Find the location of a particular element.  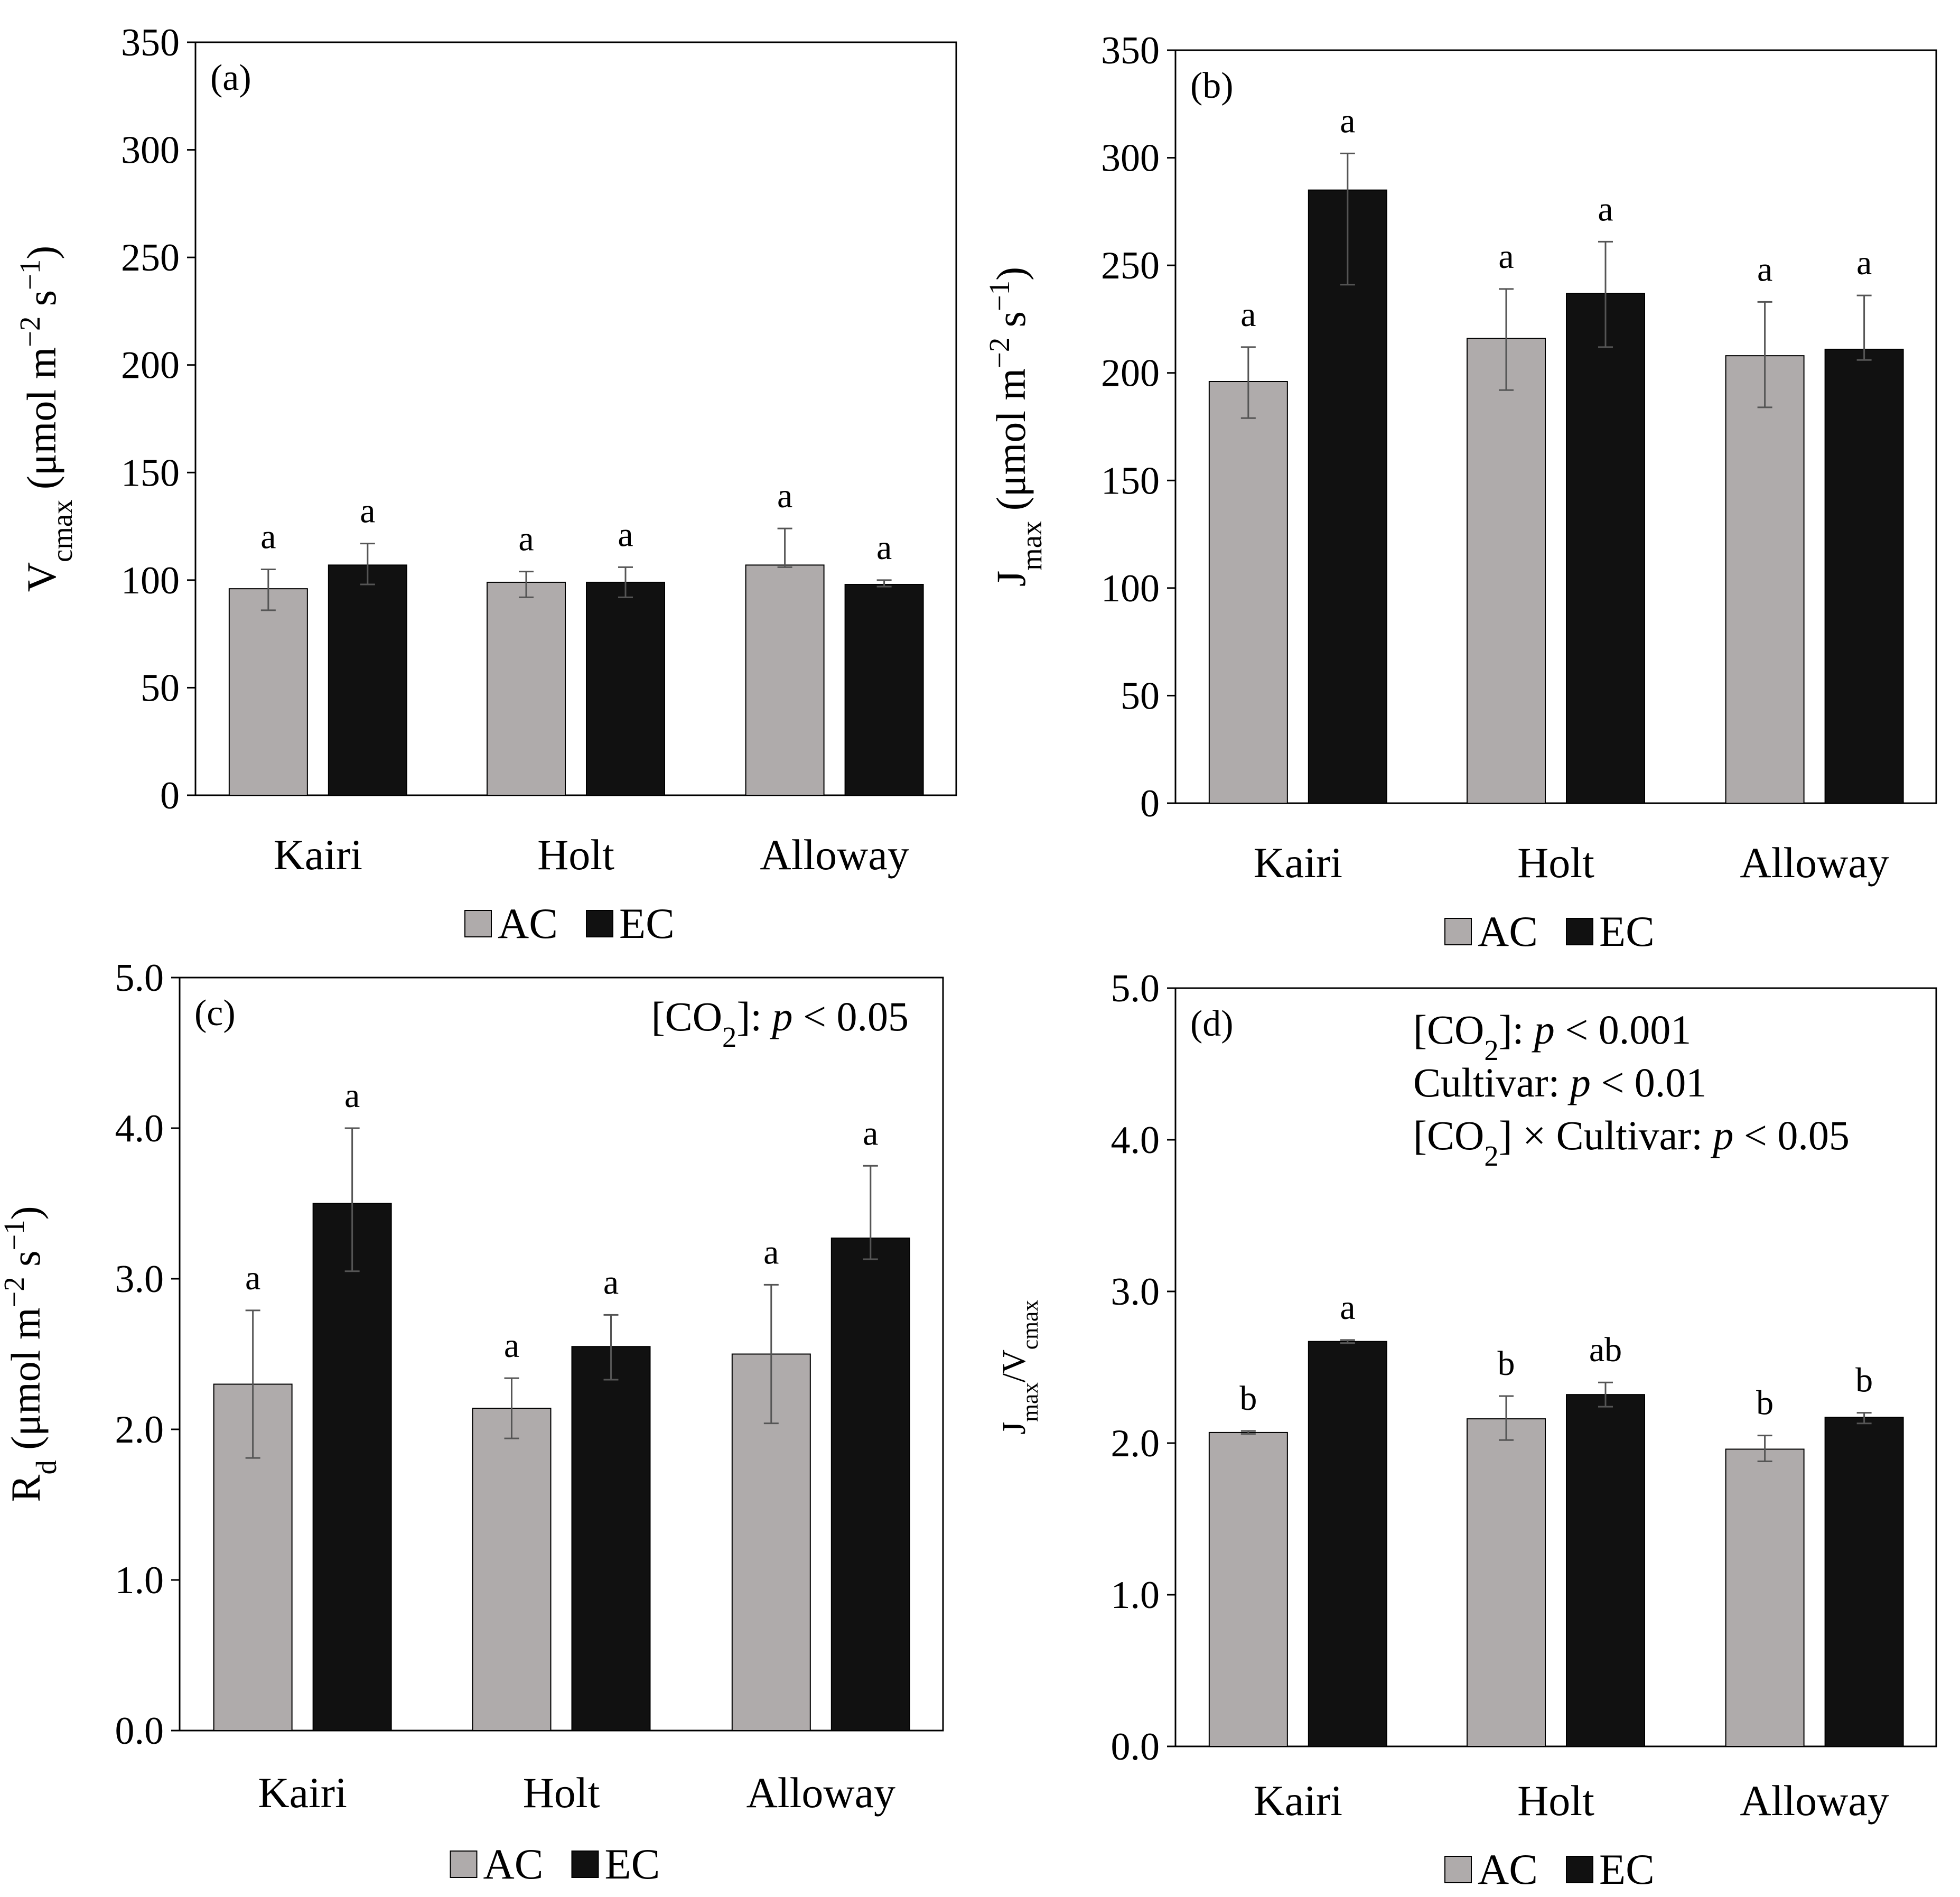

panel-label: (d) is located at coordinates (1212, 1024).